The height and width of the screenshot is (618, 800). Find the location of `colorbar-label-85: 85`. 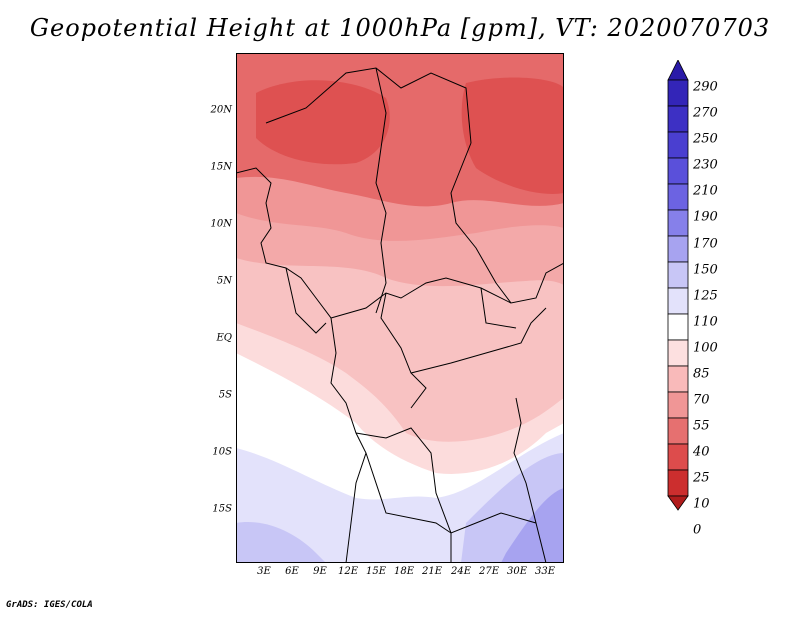

colorbar-label-85: 85 is located at coordinates (701, 374).